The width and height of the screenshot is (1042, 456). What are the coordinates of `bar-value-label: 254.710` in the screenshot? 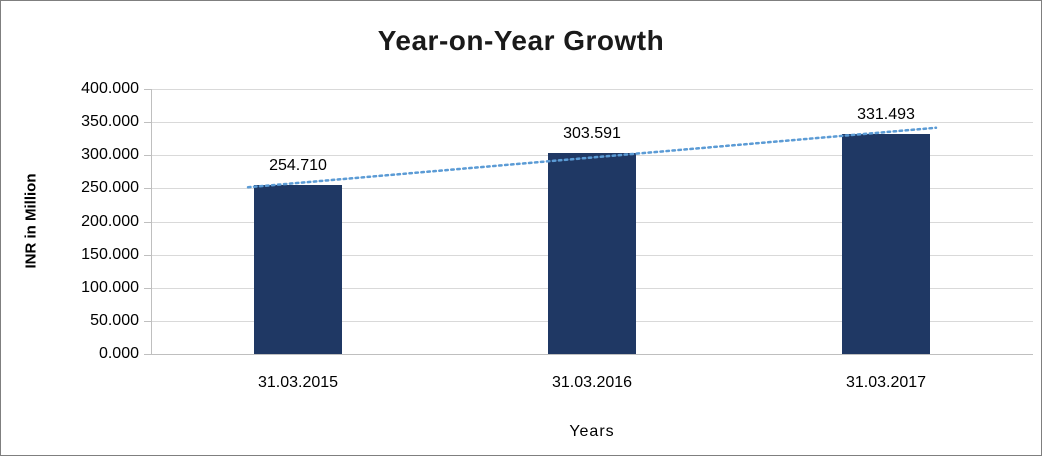 It's located at (298, 166).